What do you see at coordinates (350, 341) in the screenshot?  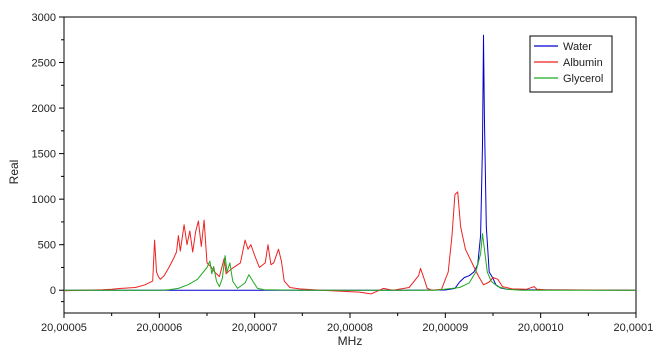 I see `x-axis-label: MHz` at bounding box center [350, 341].